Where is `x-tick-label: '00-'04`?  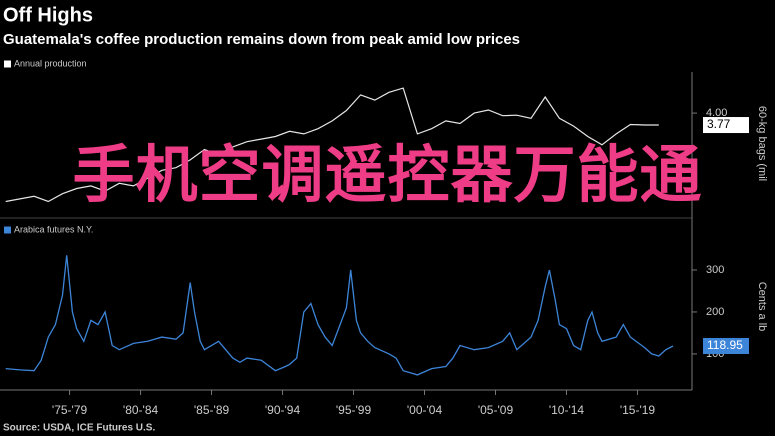 x-tick-label: '00-'04 is located at coordinates (425, 410).